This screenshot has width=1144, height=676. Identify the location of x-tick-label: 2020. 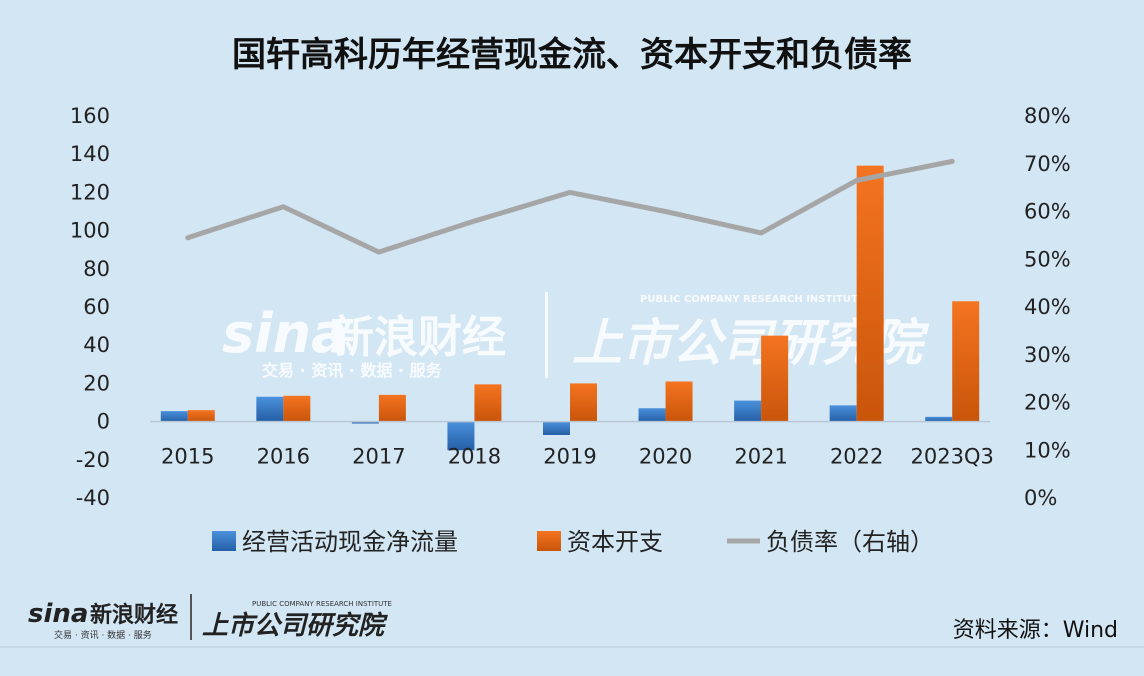
(665, 457).